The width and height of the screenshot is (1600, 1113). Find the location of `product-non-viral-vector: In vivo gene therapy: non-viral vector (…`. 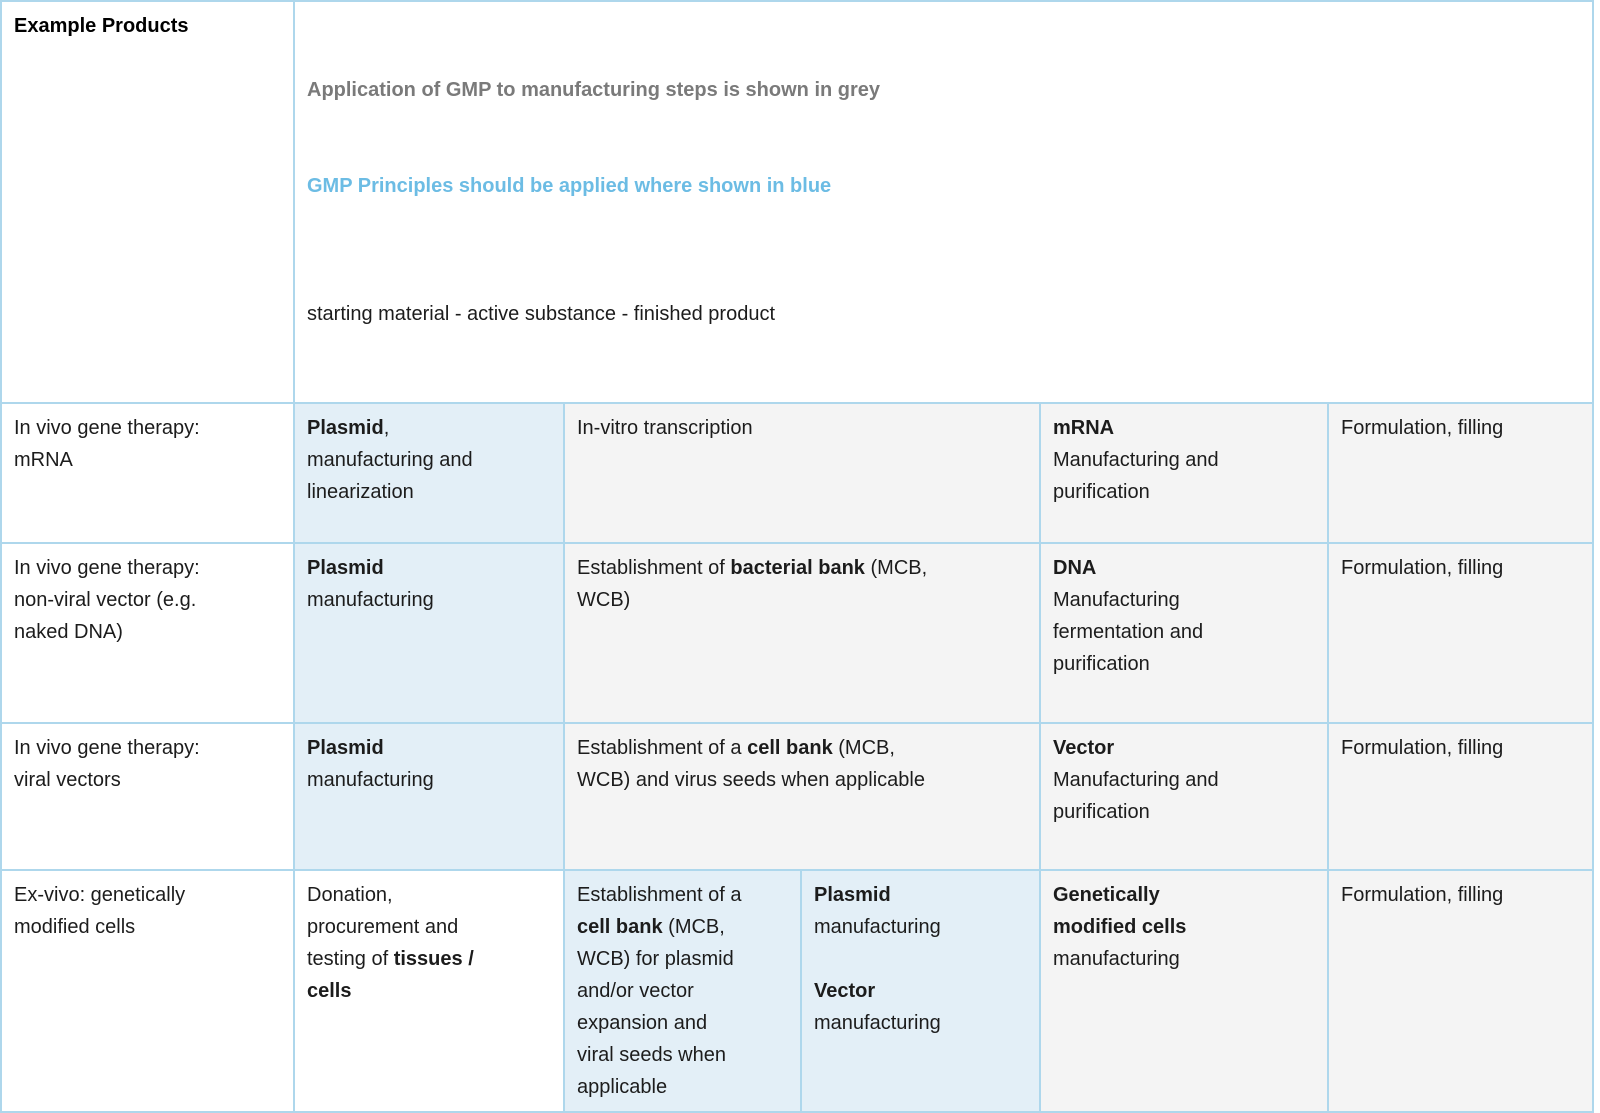

product-non-viral-vector: In vivo gene therapy: non-viral vector (… is located at coordinates (147, 633).